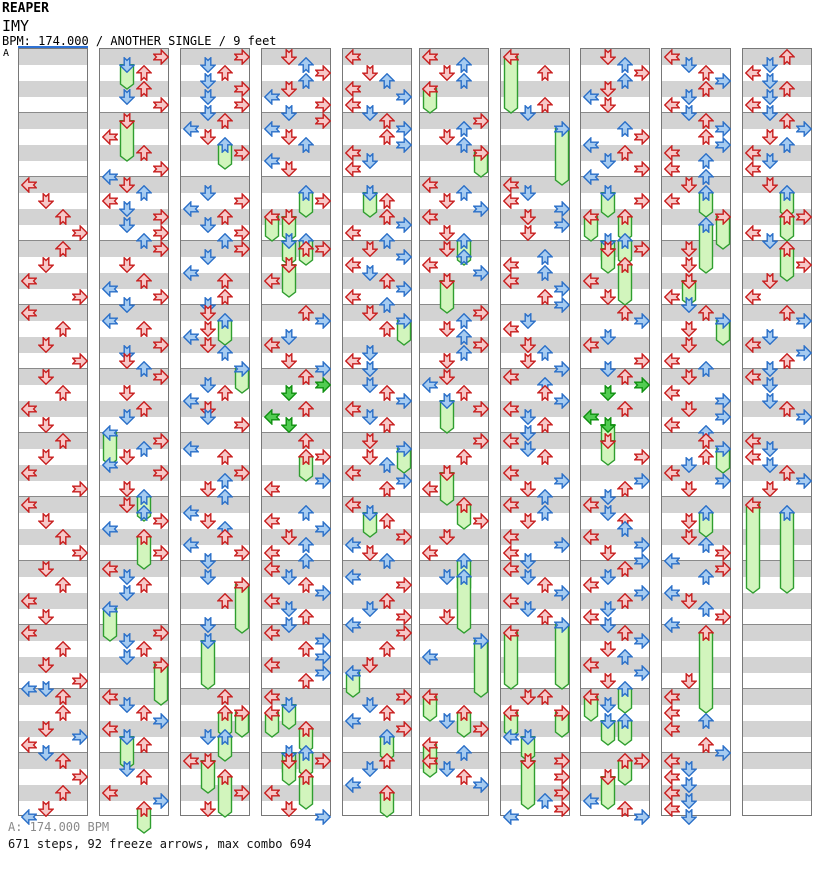 The height and width of the screenshot is (876, 832). Describe the element at coordinates (25, 8) in the screenshot. I see `app-title: REAPER` at that location.